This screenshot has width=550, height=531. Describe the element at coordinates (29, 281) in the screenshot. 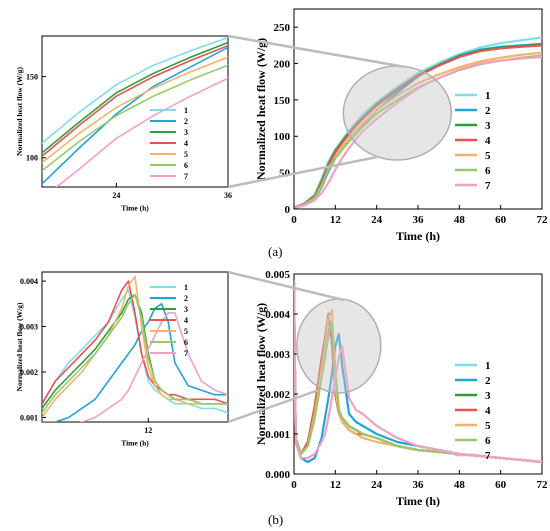

I see `y-tick-label: 0.004` at that location.